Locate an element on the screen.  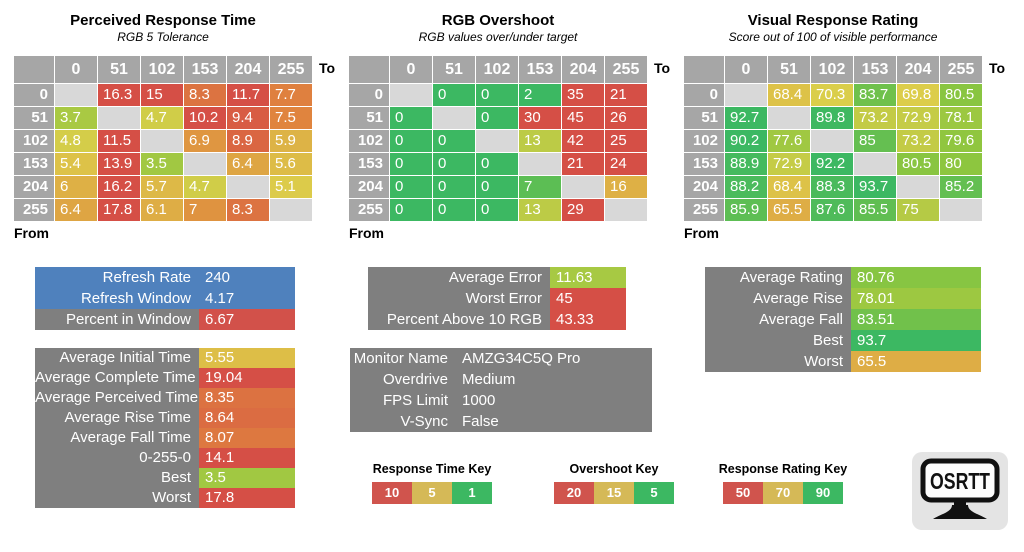
heatmap-value-cell: 72.9 is located at coordinates (918, 118).